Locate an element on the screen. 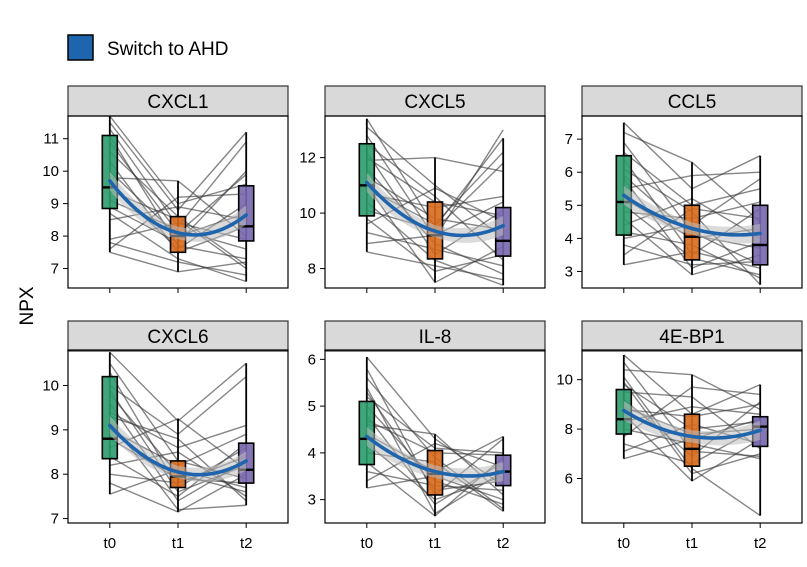  legend: Switch to AHD is located at coordinates (147, 47).